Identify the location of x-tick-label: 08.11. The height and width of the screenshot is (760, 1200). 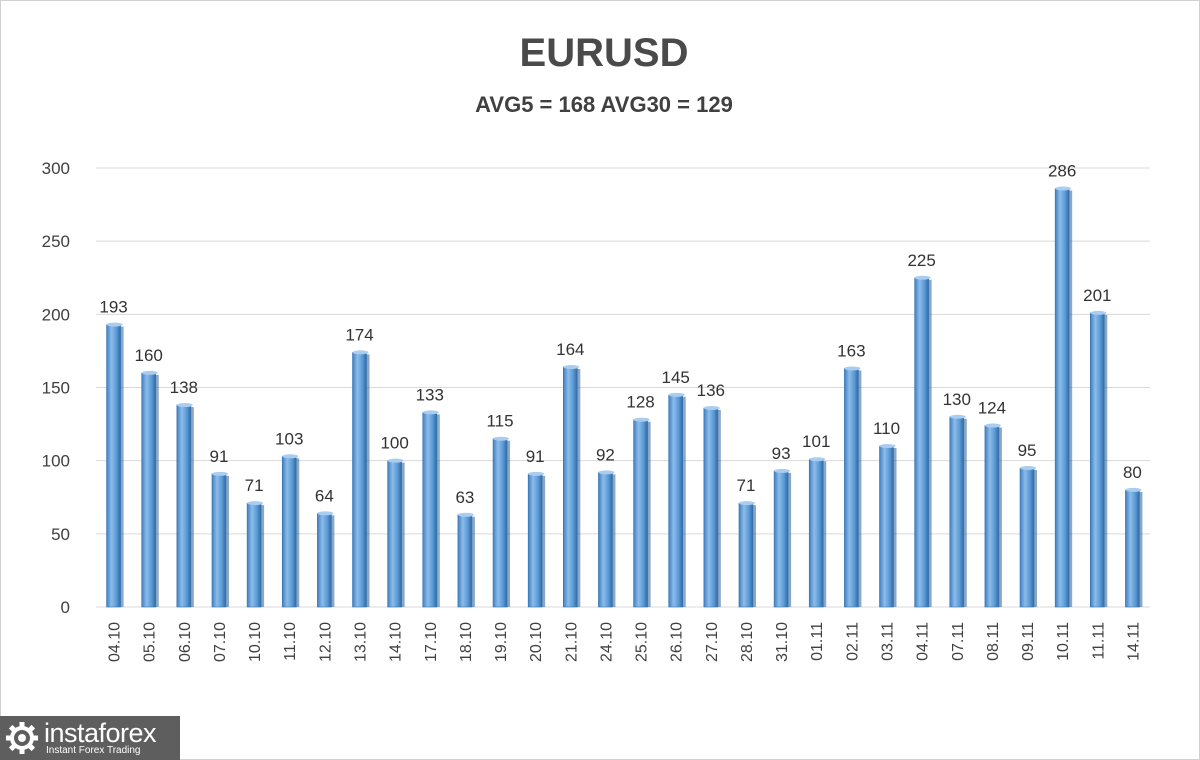
(993, 641).